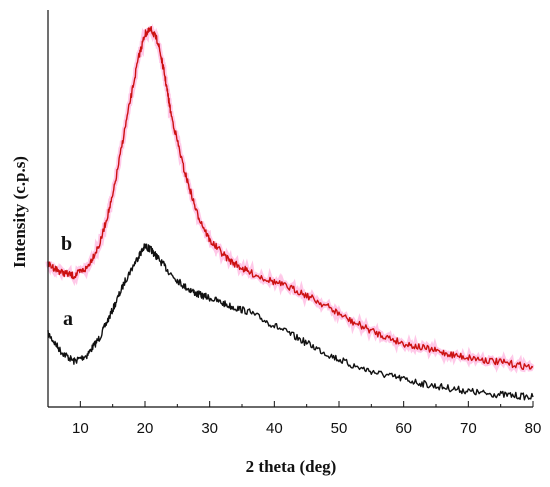 The height and width of the screenshot is (487, 550). What do you see at coordinates (468, 428) in the screenshot?
I see `x-tick-label-70: 70` at bounding box center [468, 428].